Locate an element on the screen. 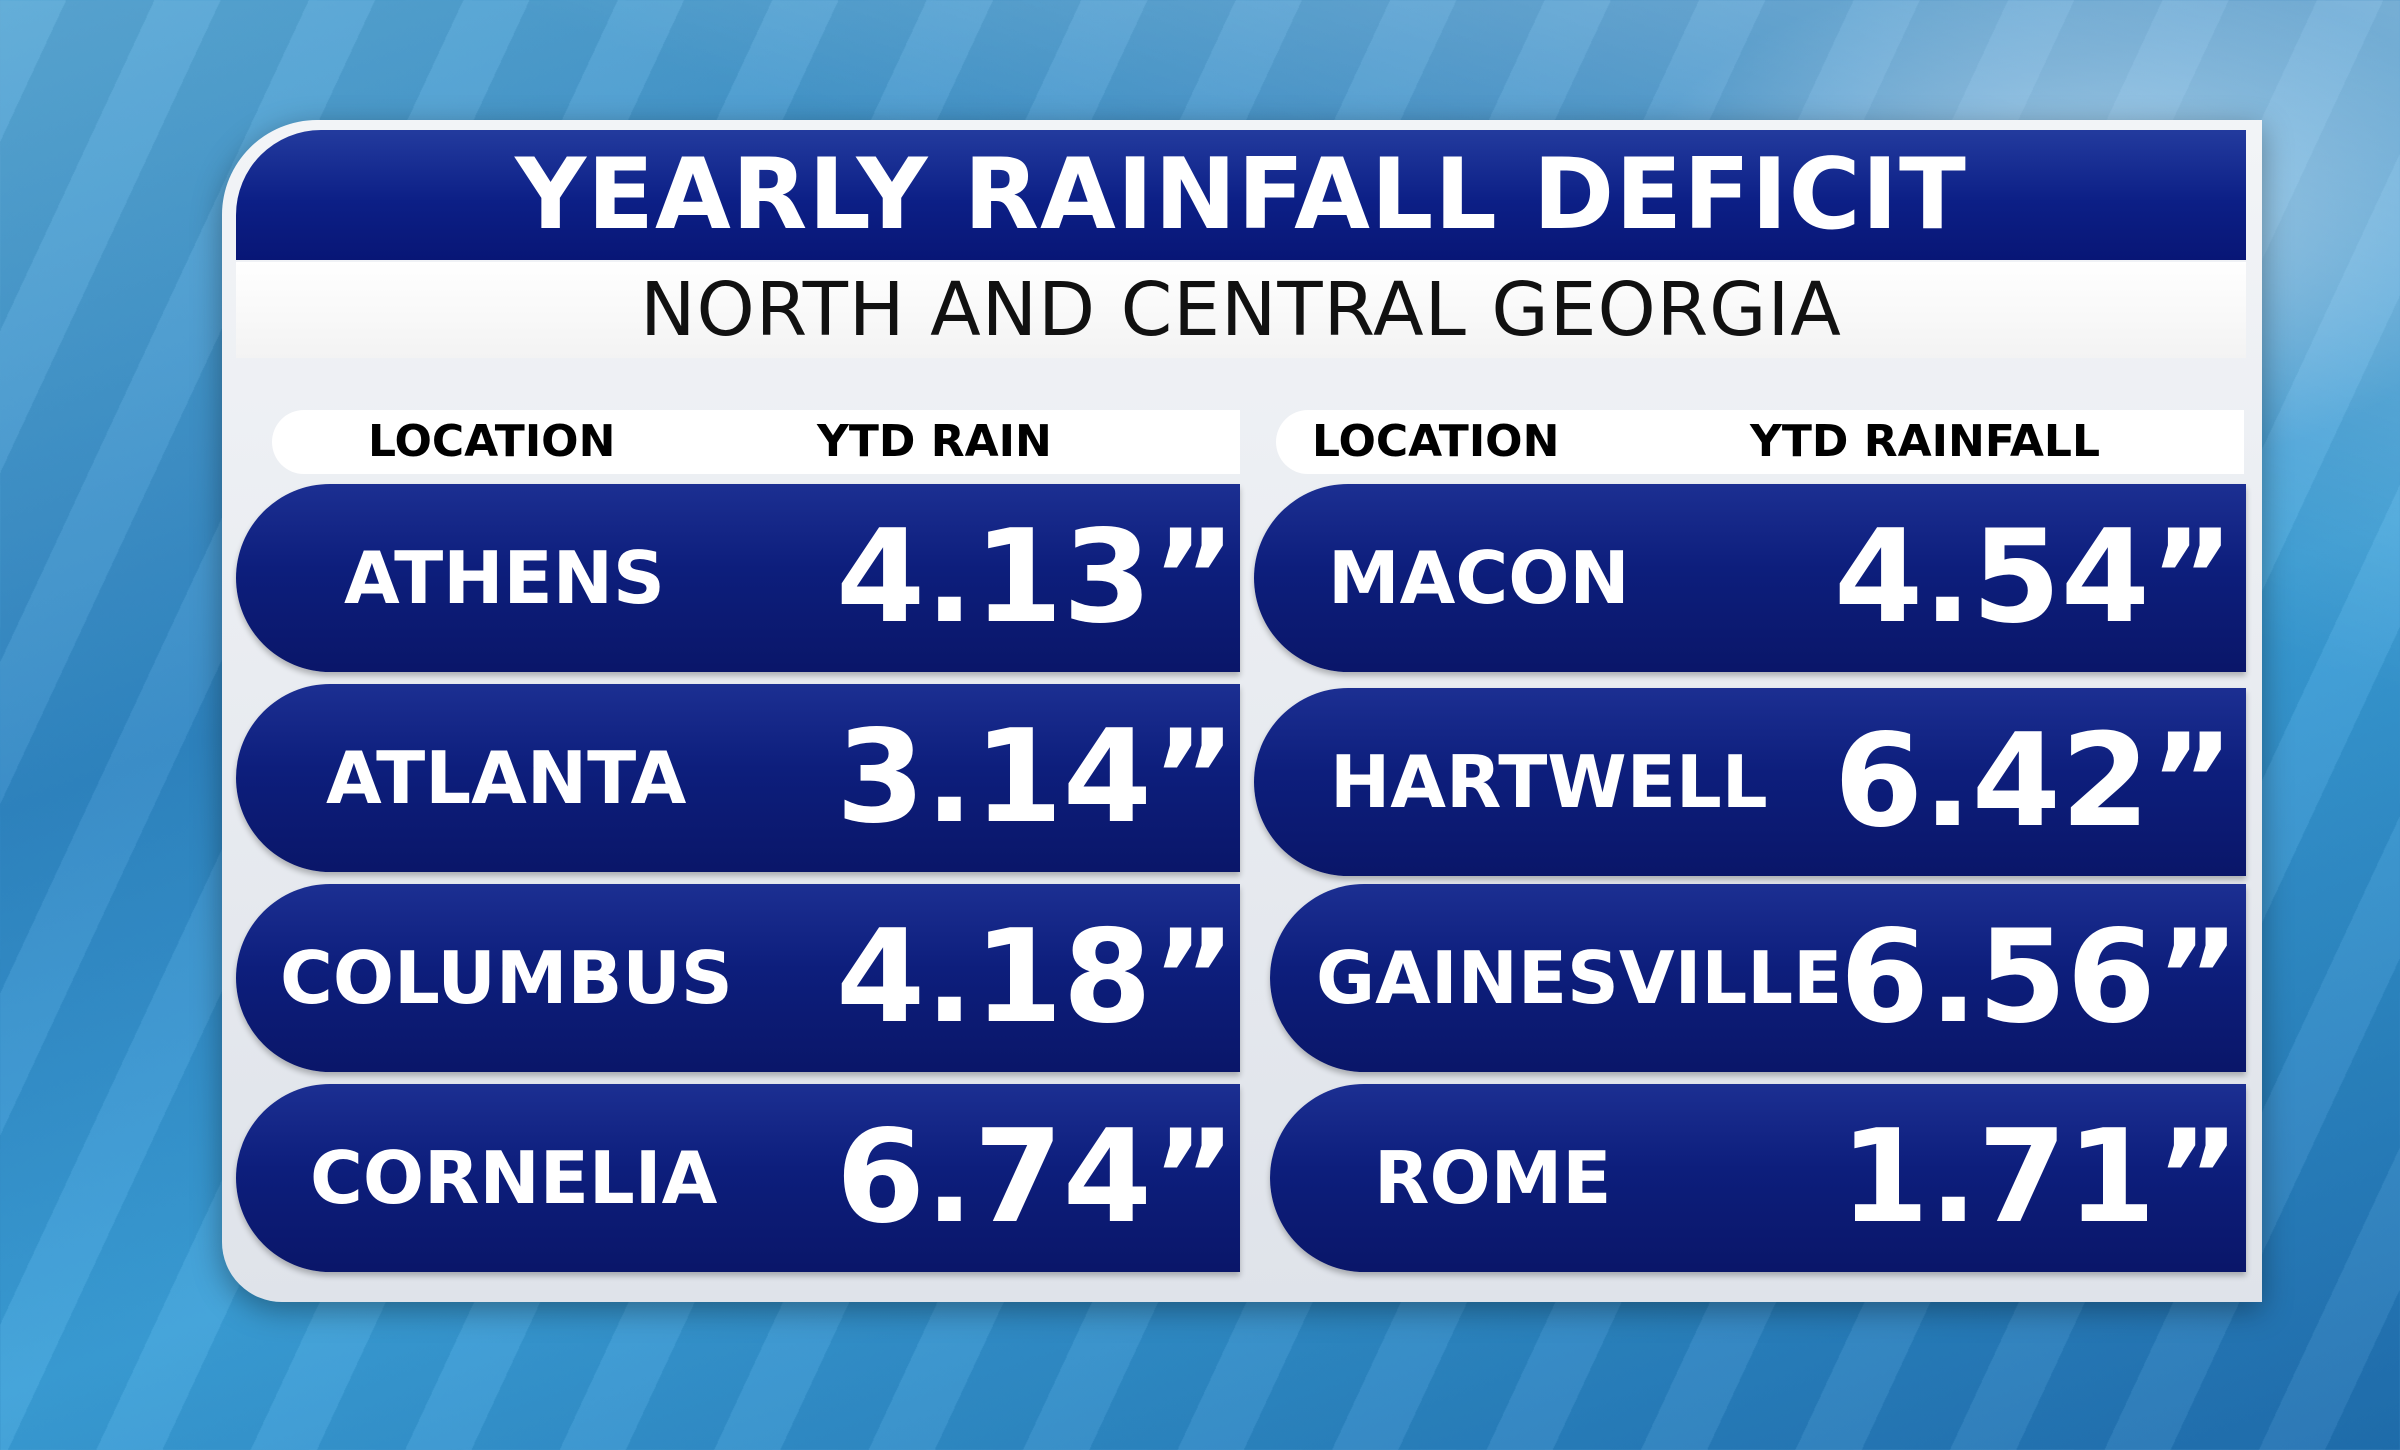 The height and width of the screenshot is (1450, 2400). table-row: ATHENS 4.13” is located at coordinates (738, 578).